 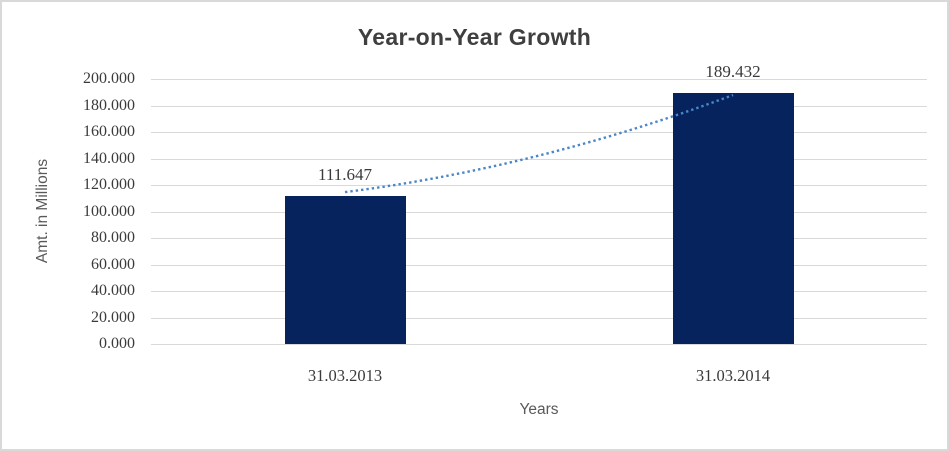 I want to click on data-label-31.03.2013: 111.647, so click(x=345, y=174).